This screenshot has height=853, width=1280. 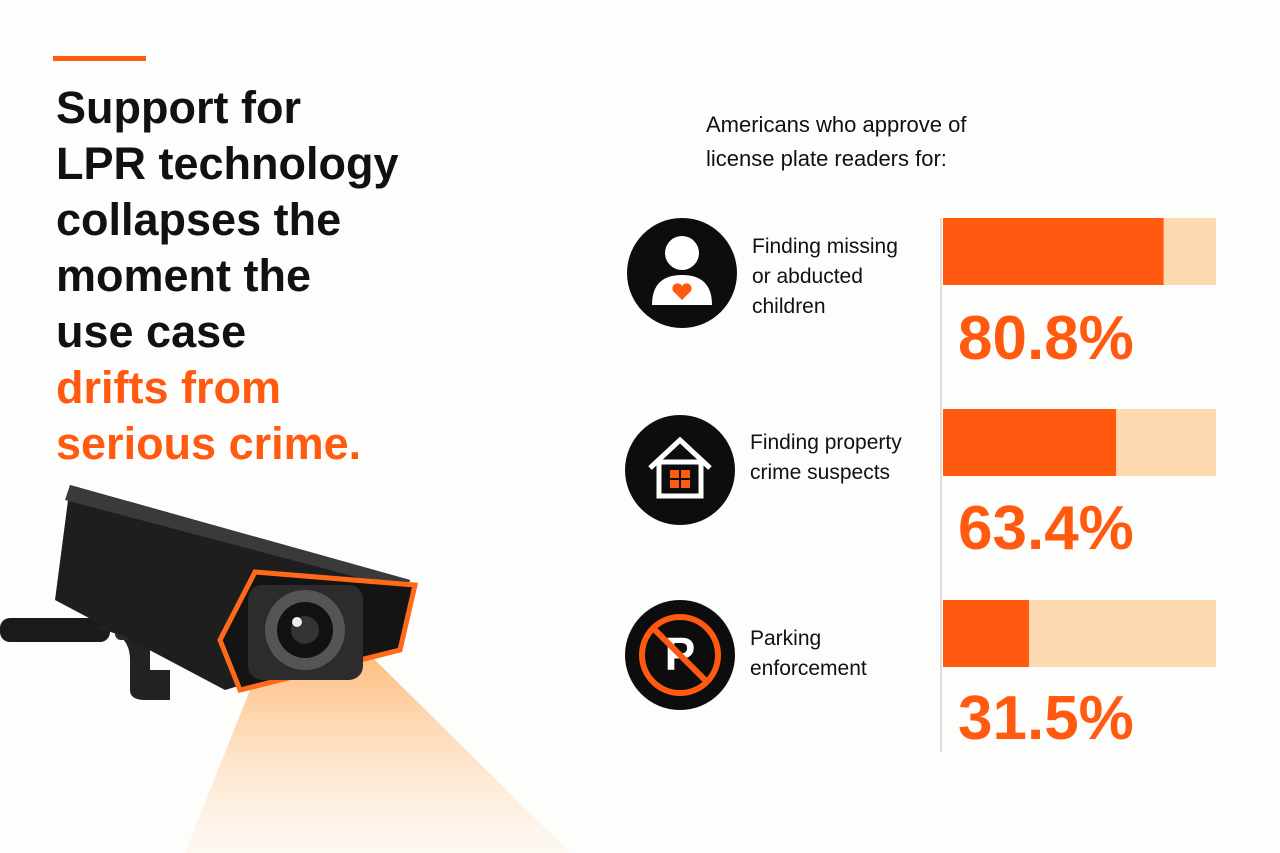 What do you see at coordinates (1046, 528) in the screenshot?
I see `value-label: 63.4%` at bounding box center [1046, 528].